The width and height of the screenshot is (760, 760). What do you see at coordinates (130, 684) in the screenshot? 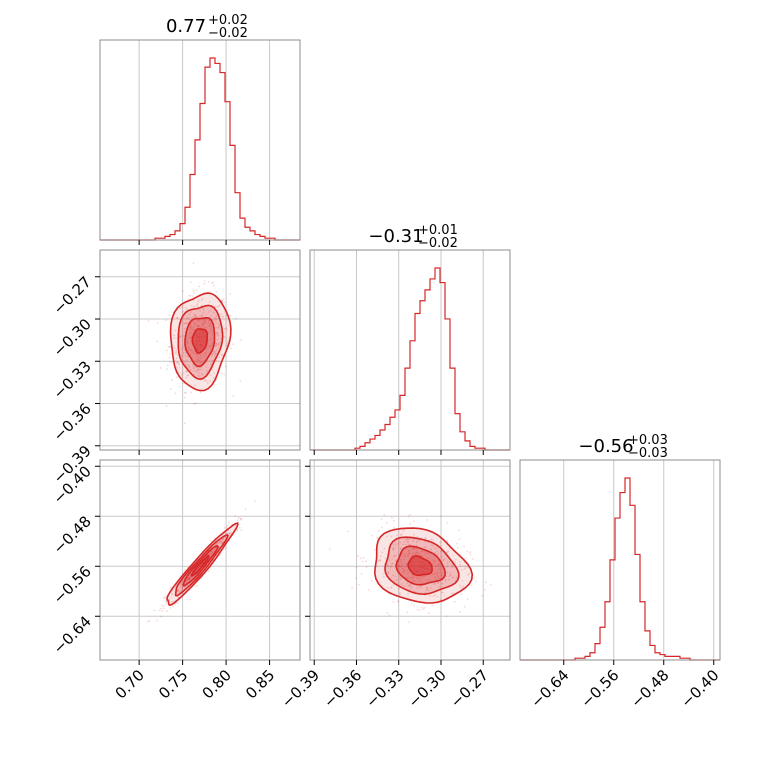
I see `x-tick-label: 0.70` at bounding box center [130, 684].